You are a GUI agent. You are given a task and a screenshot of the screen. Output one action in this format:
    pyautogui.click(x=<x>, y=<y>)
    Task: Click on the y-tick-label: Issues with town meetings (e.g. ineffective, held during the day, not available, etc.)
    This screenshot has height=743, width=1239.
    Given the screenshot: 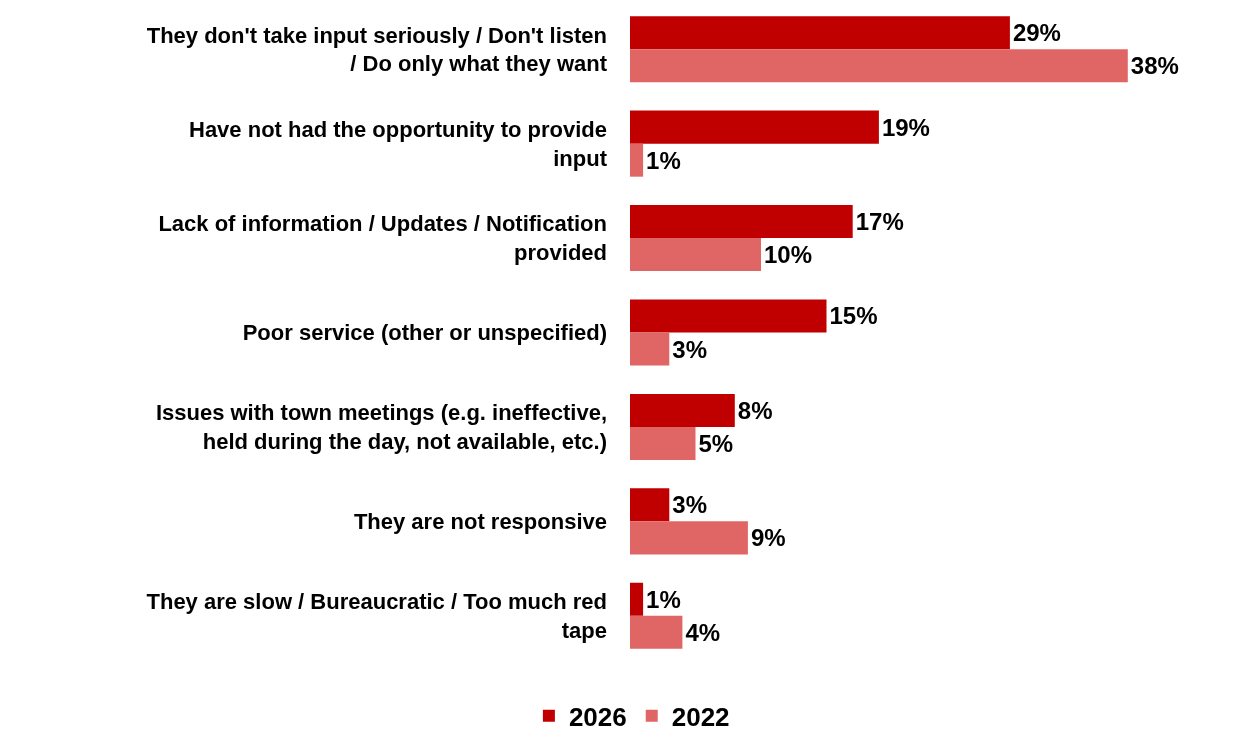 What is the action you would take?
    pyautogui.click(x=381, y=427)
    